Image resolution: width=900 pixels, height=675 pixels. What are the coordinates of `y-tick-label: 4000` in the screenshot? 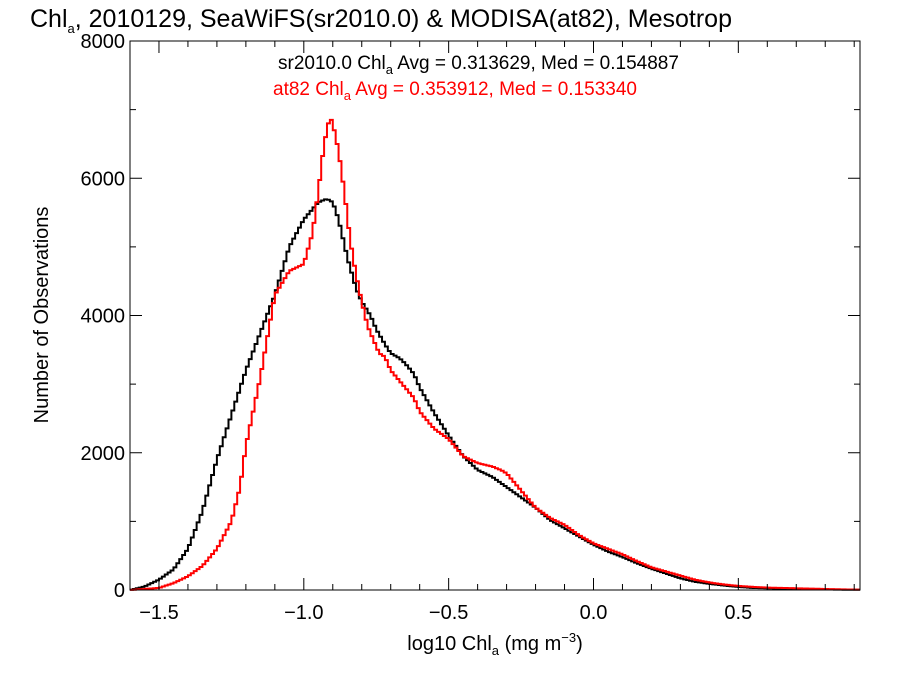 It's located at (103, 317).